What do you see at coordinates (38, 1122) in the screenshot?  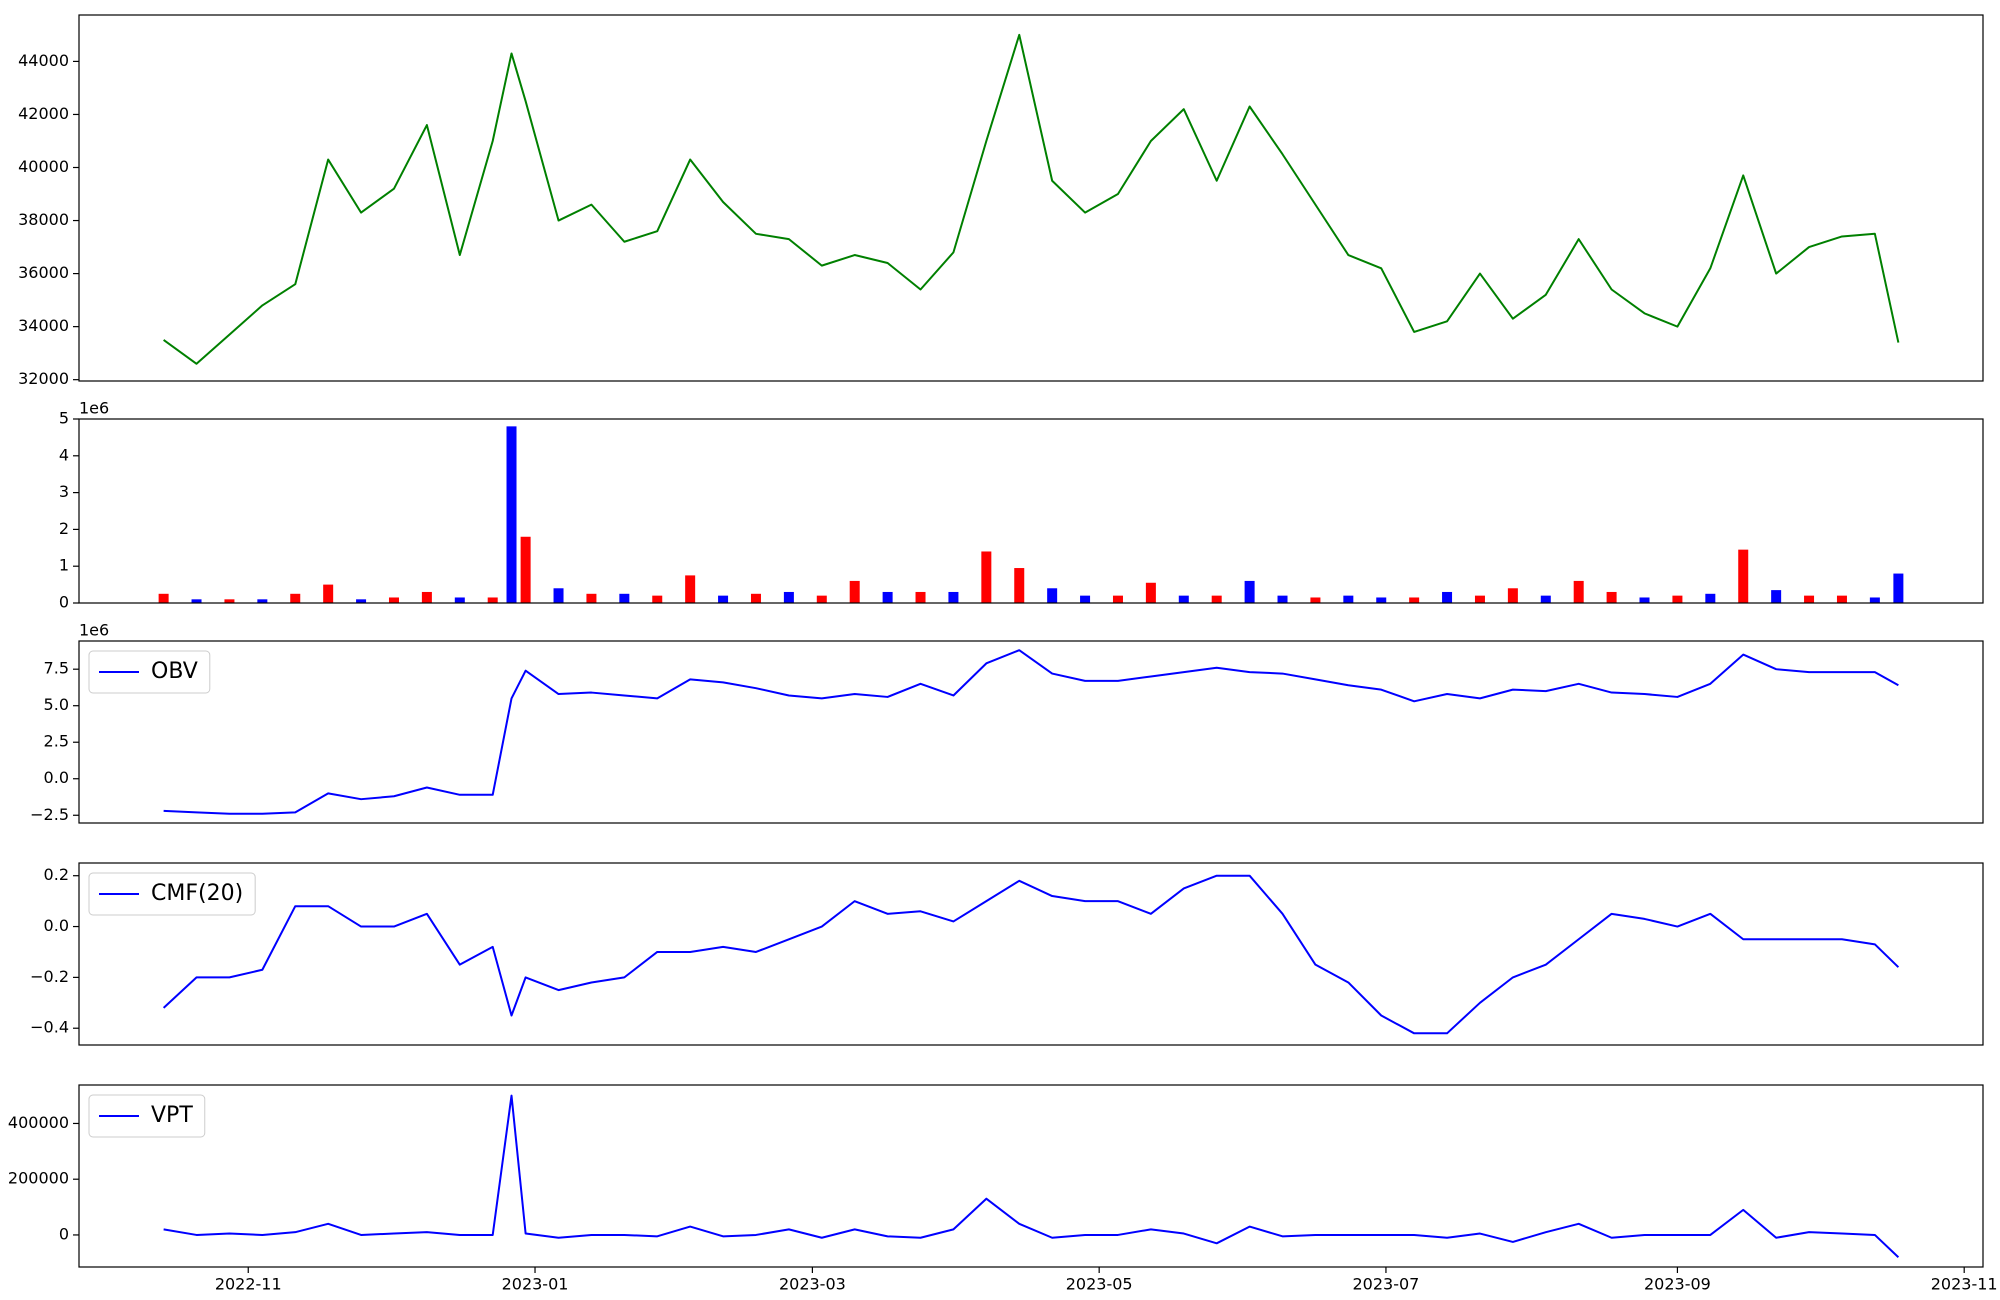 I see `y-tick-label: 400000` at bounding box center [38, 1122].